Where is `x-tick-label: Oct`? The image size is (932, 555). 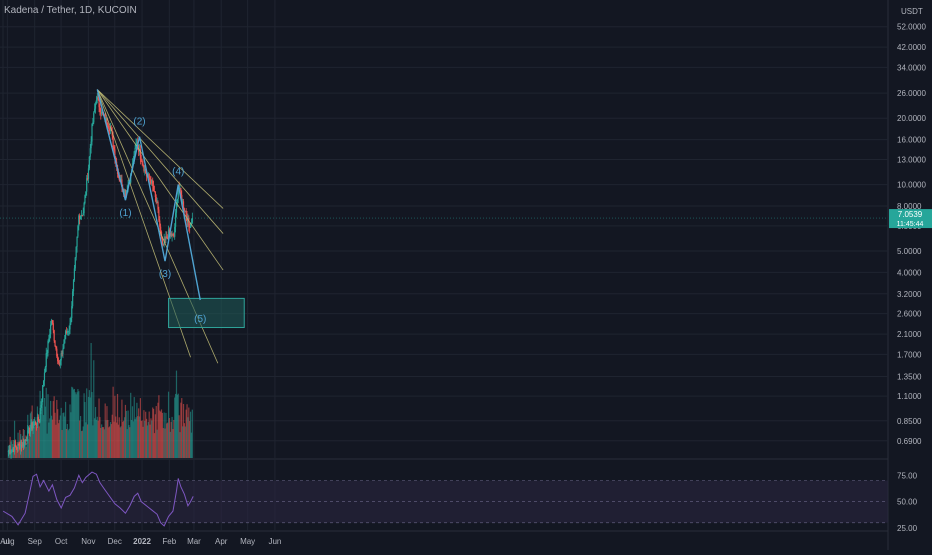
x-tick-label: Oct is located at coordinates (61, 541).